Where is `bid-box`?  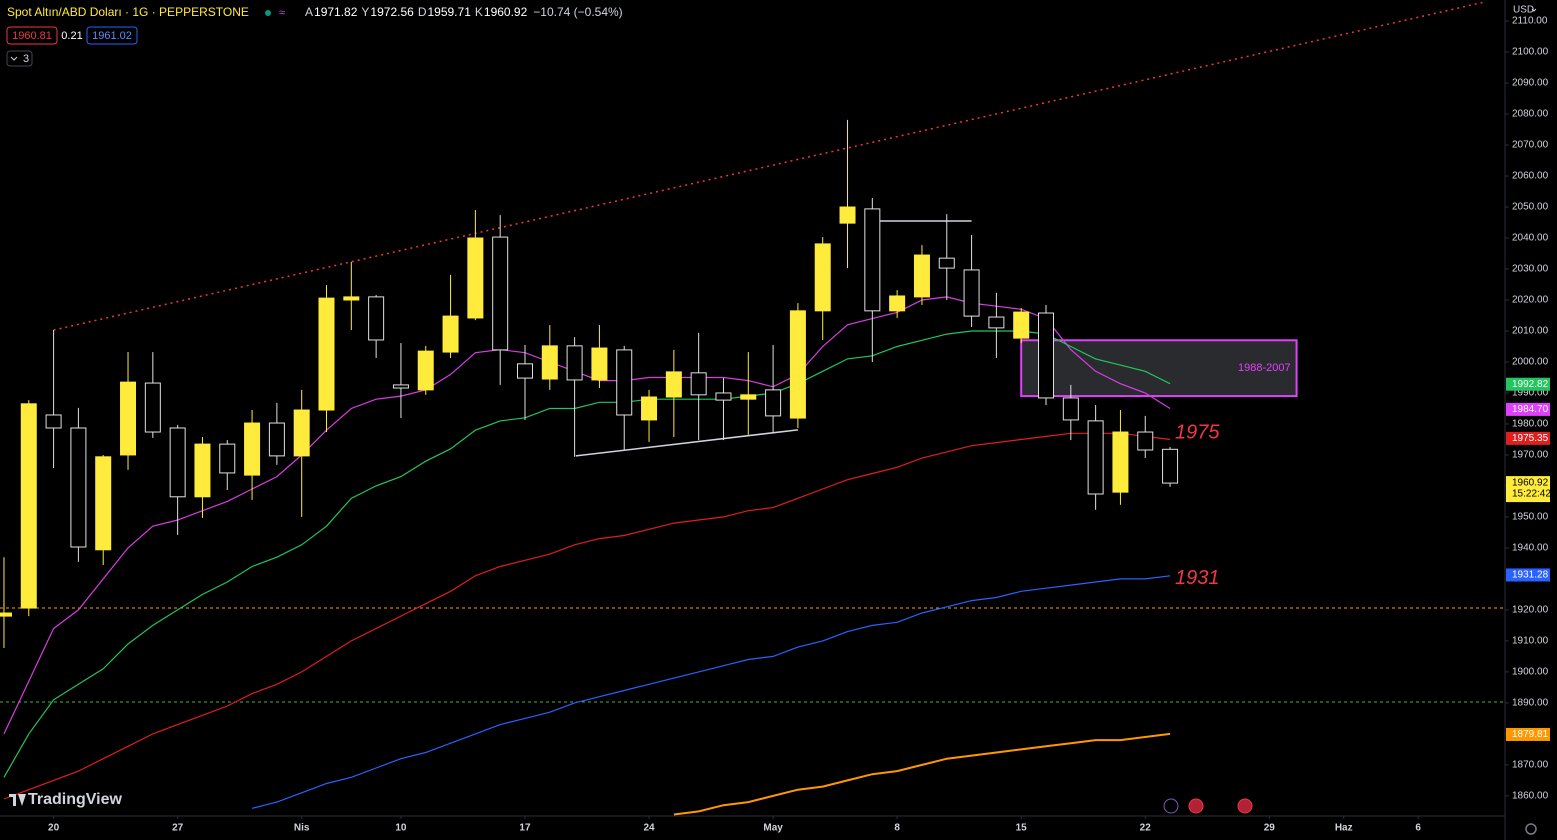 bid-box is located at coordinates (32, 35).